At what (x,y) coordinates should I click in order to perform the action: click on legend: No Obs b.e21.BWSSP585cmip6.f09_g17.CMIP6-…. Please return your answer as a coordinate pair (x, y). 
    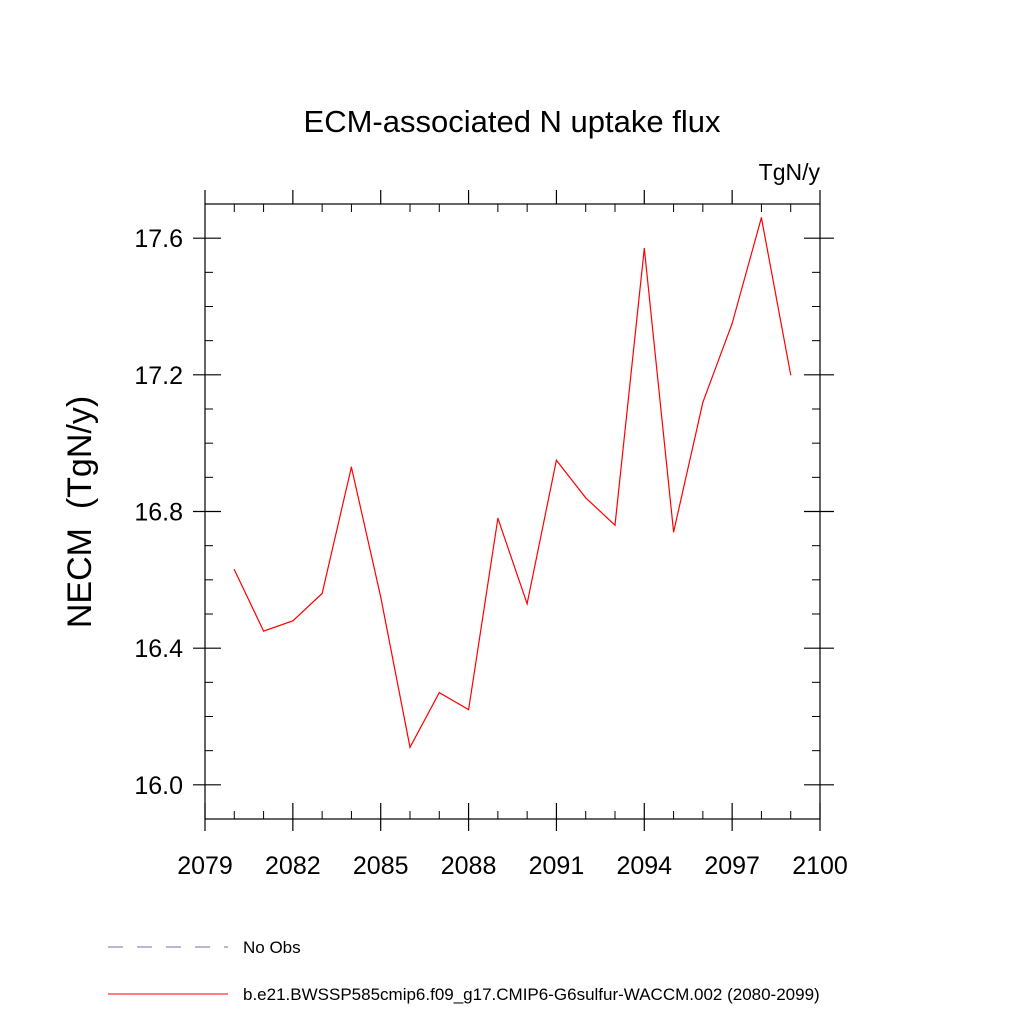
    Looking at the image, I should click on (464, 971).